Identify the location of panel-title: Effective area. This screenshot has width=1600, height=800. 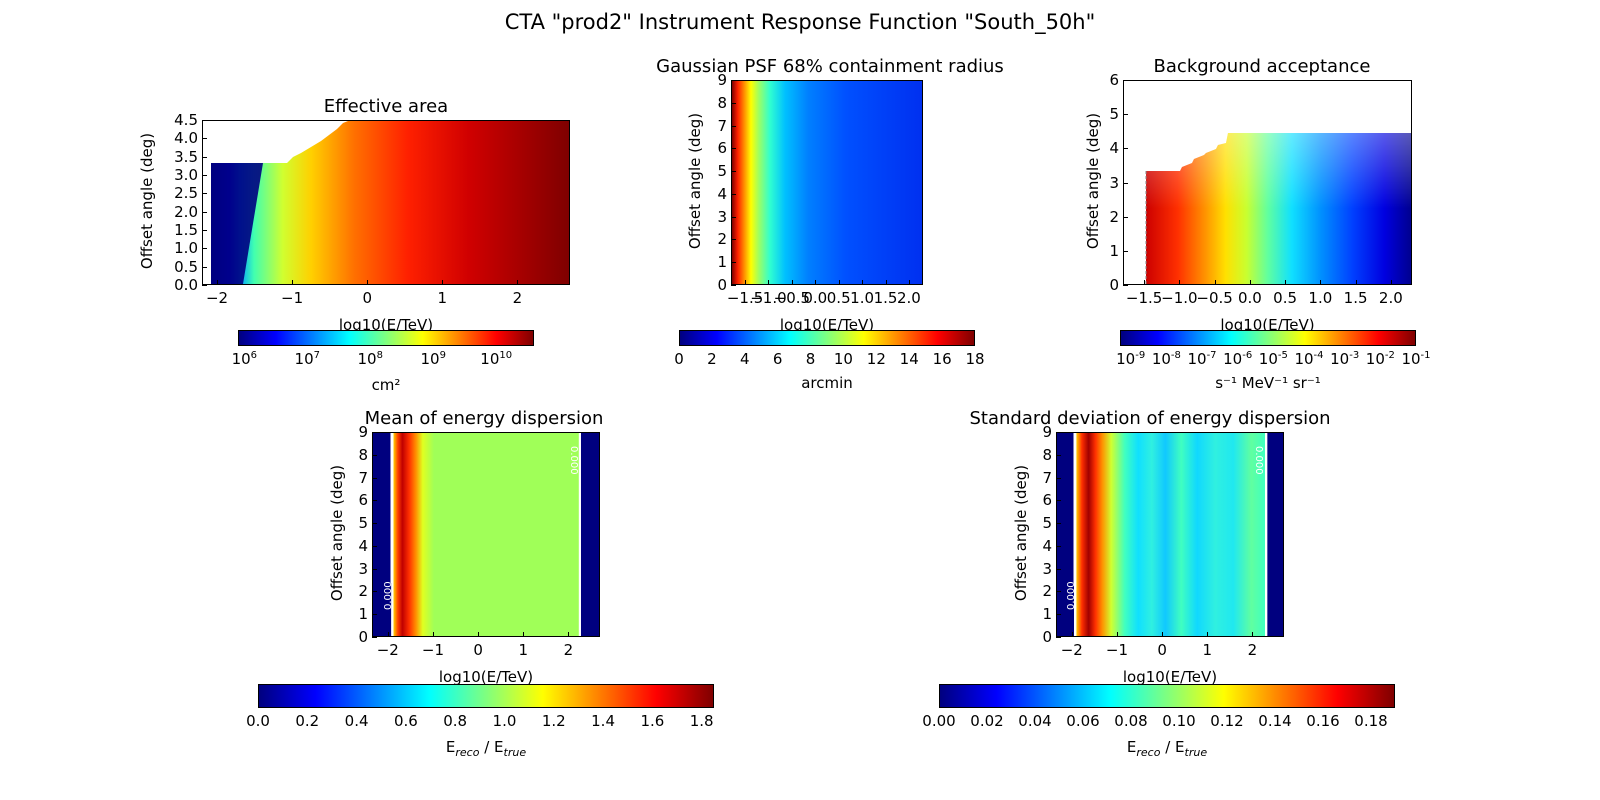
(386, 106).